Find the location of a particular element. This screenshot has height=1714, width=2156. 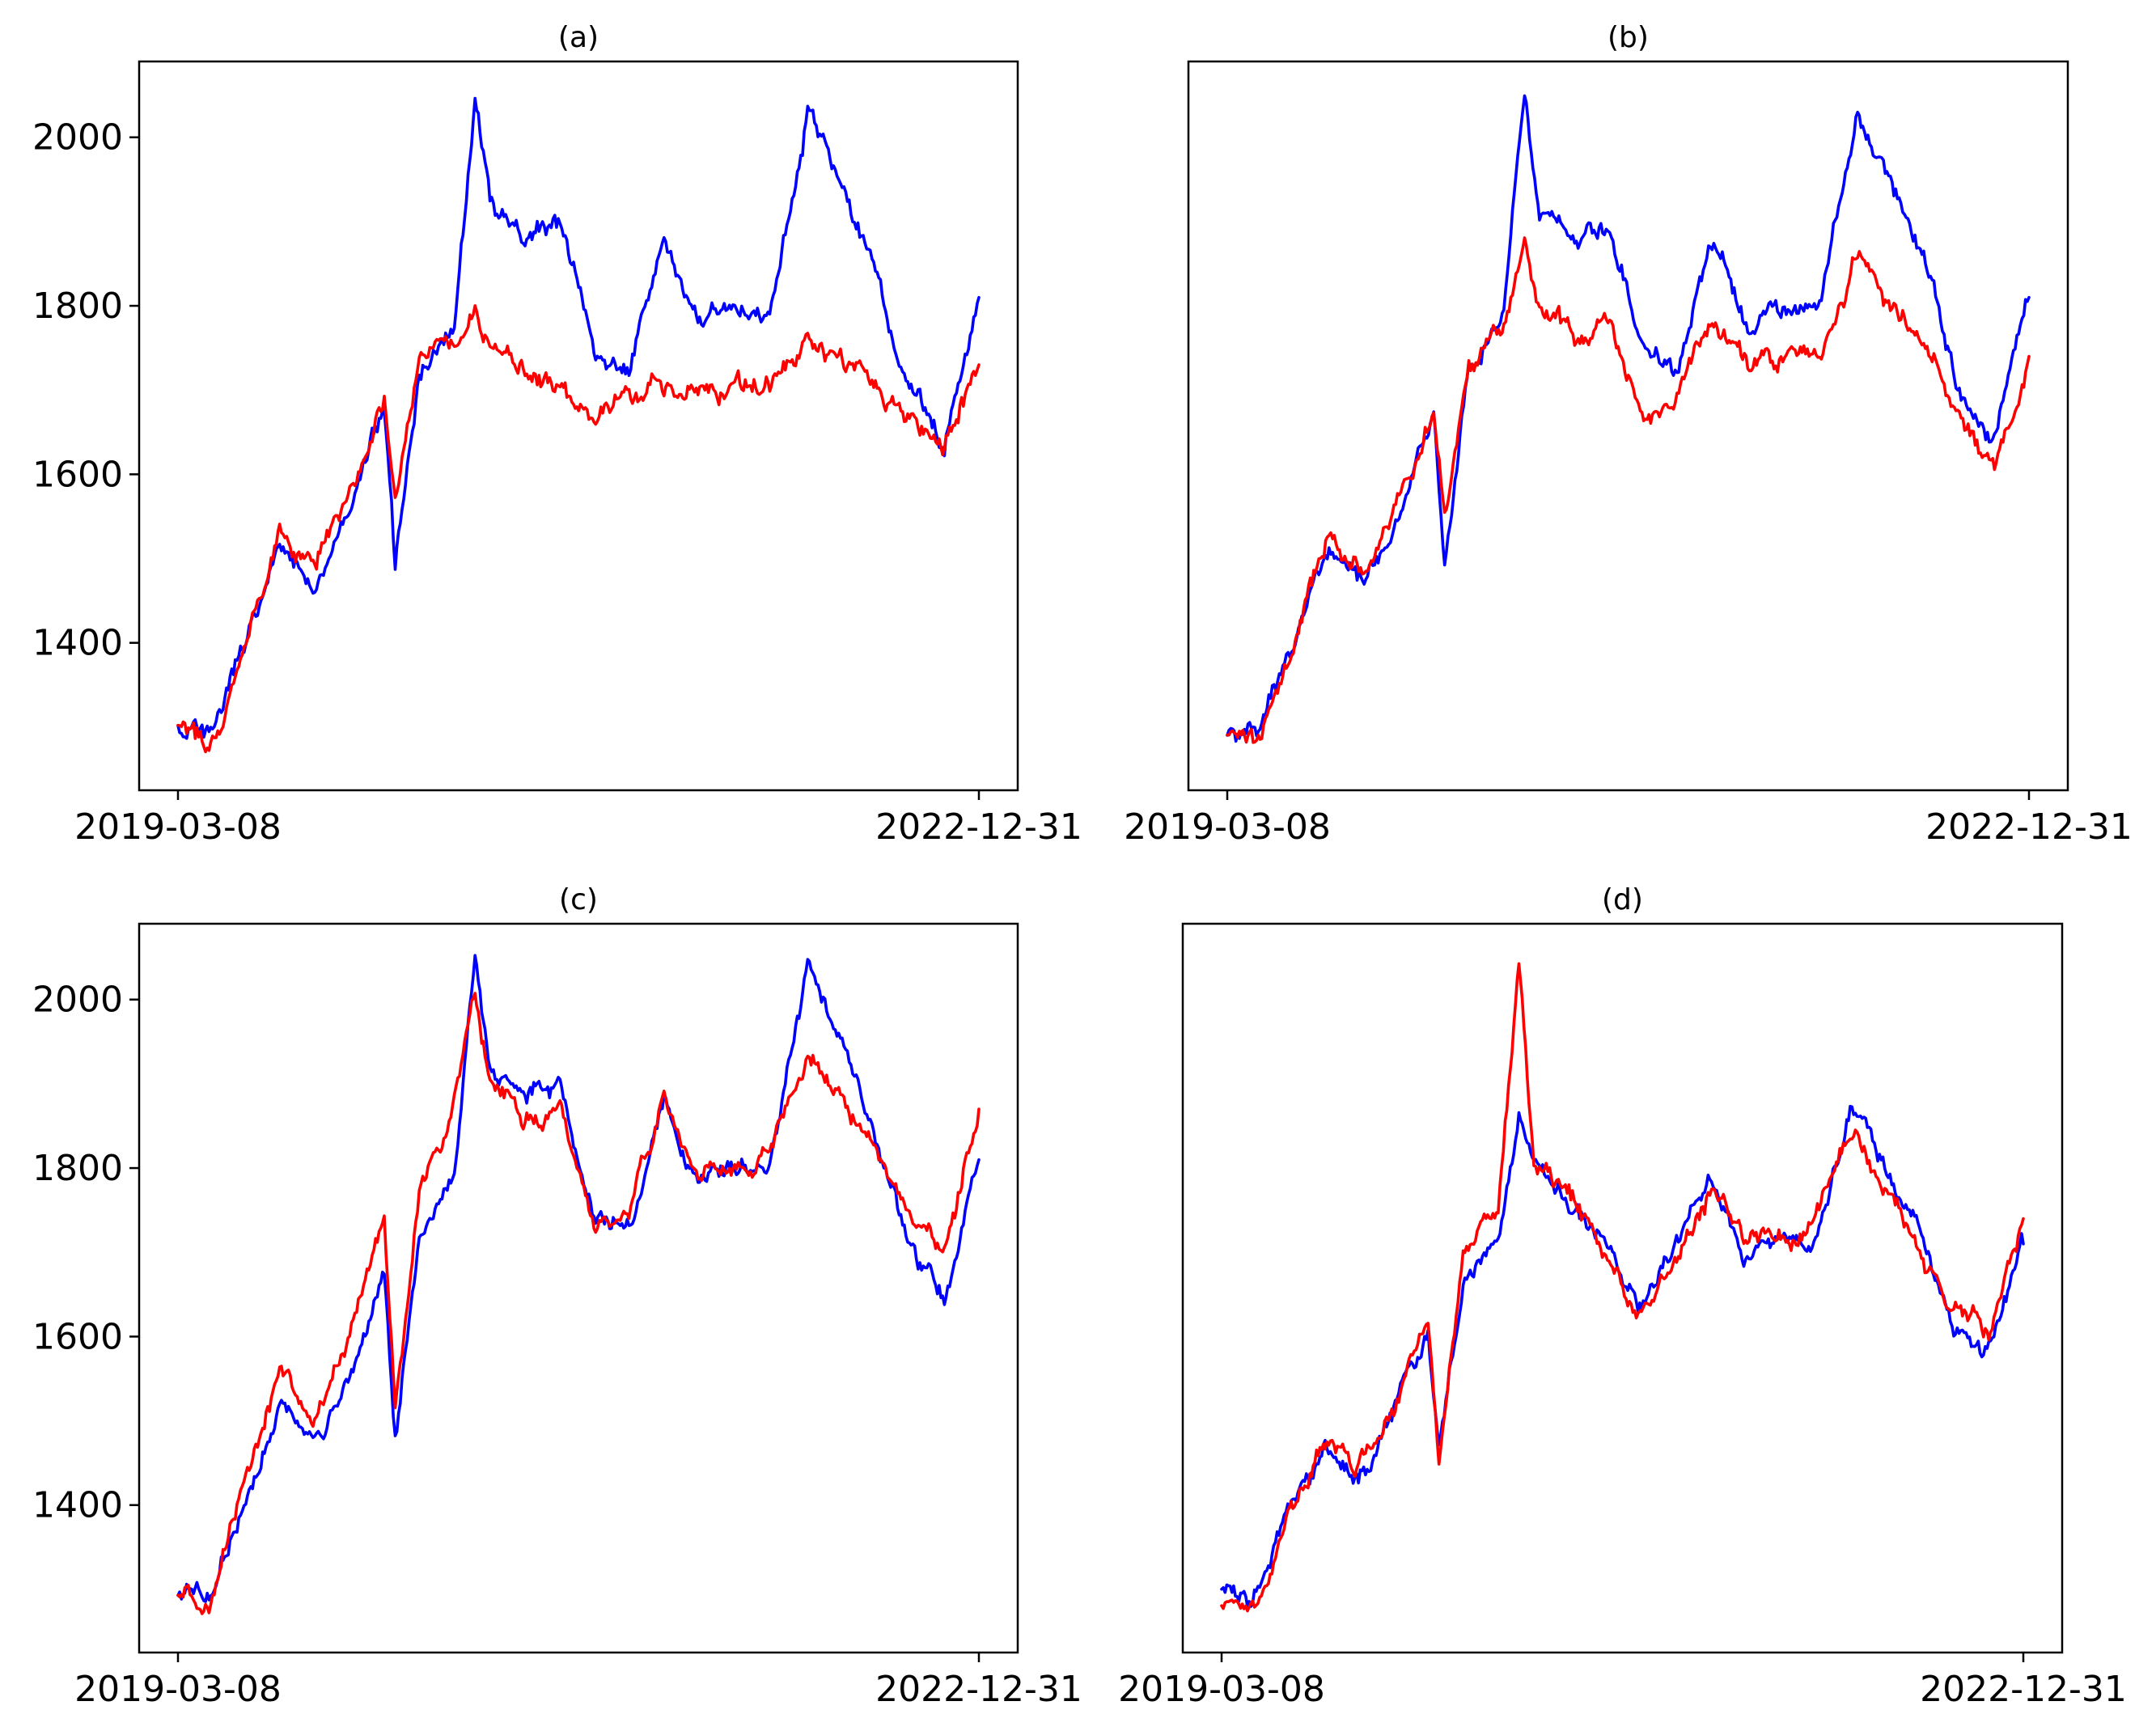

panel-title: (b) is located at coordinates (1628, 37).